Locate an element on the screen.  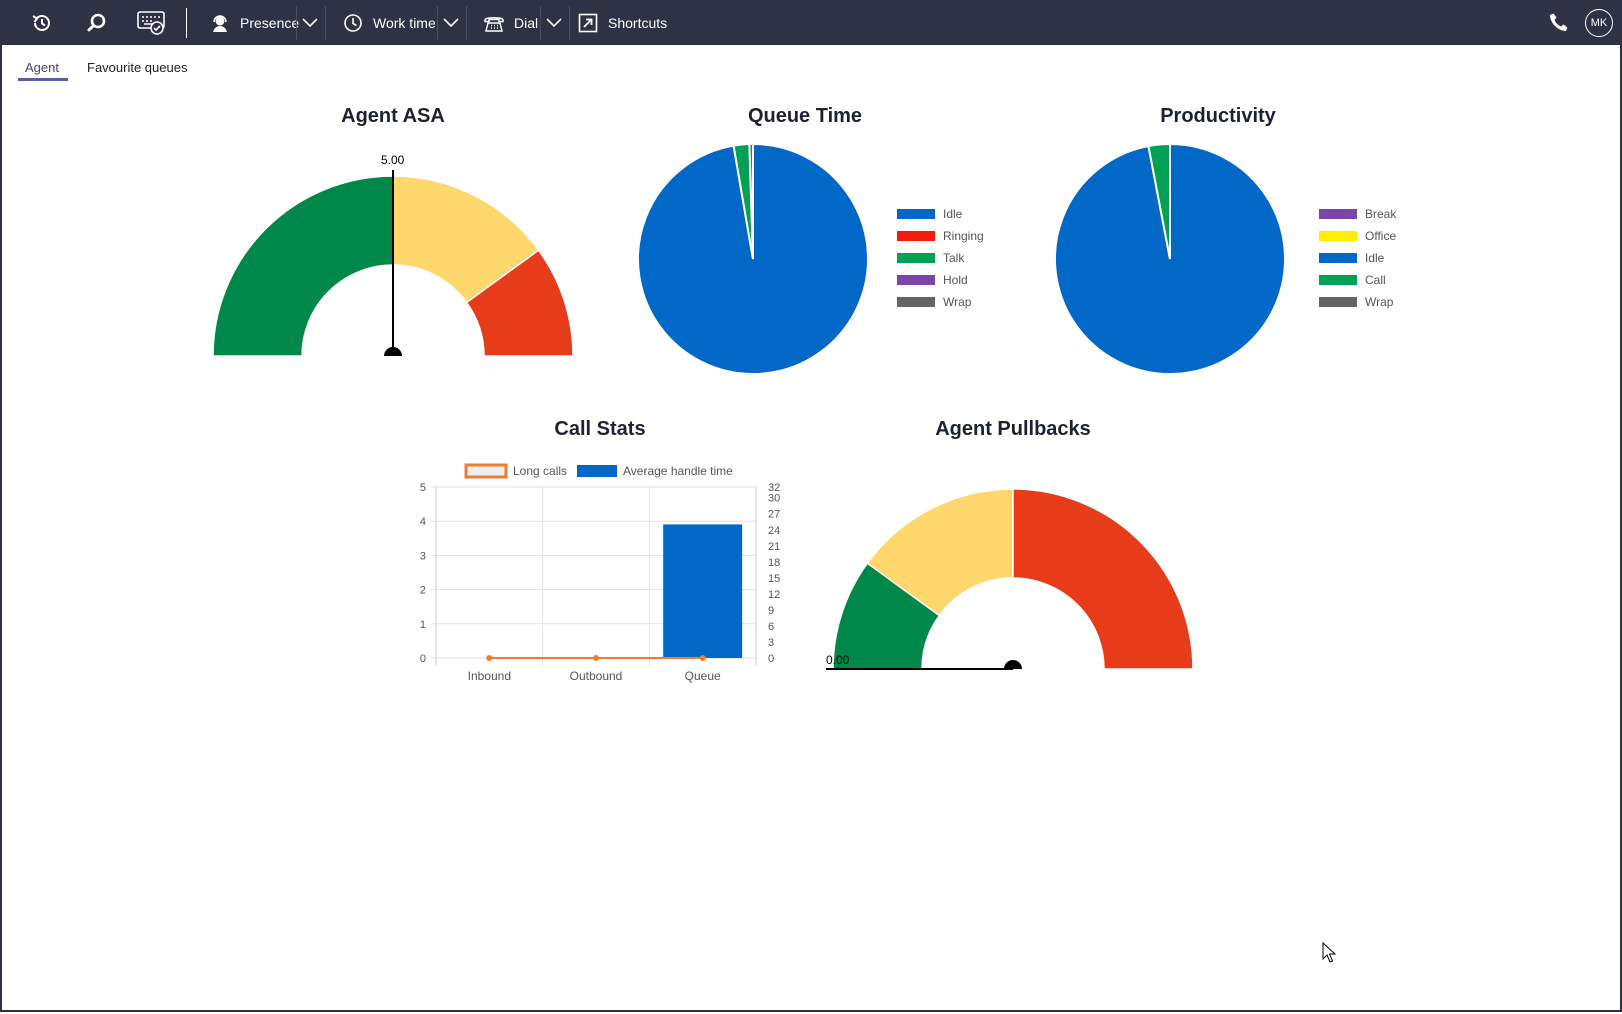
active-tab-indicator is located at coordinates (43, 79).